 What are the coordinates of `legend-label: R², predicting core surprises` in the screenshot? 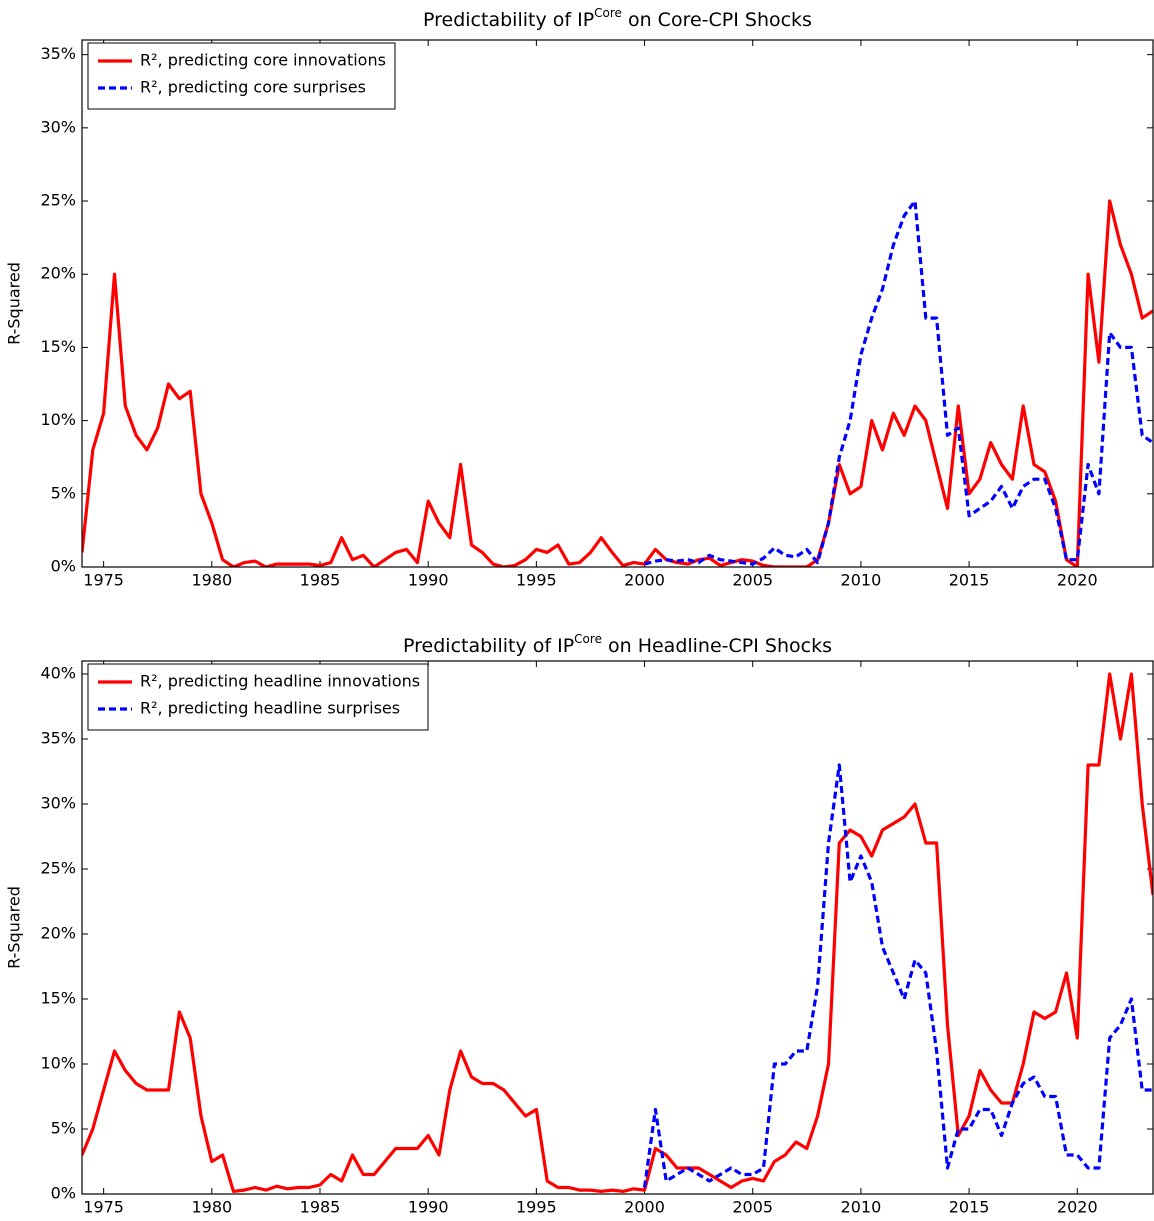 It's located at (253, 87).